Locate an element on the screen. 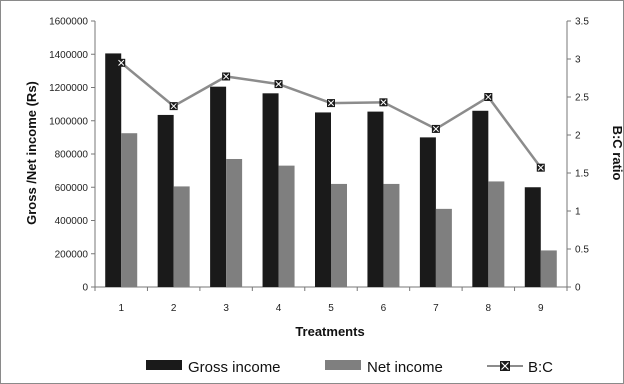  legend-swatch-net is located at coordinates (343, 365).